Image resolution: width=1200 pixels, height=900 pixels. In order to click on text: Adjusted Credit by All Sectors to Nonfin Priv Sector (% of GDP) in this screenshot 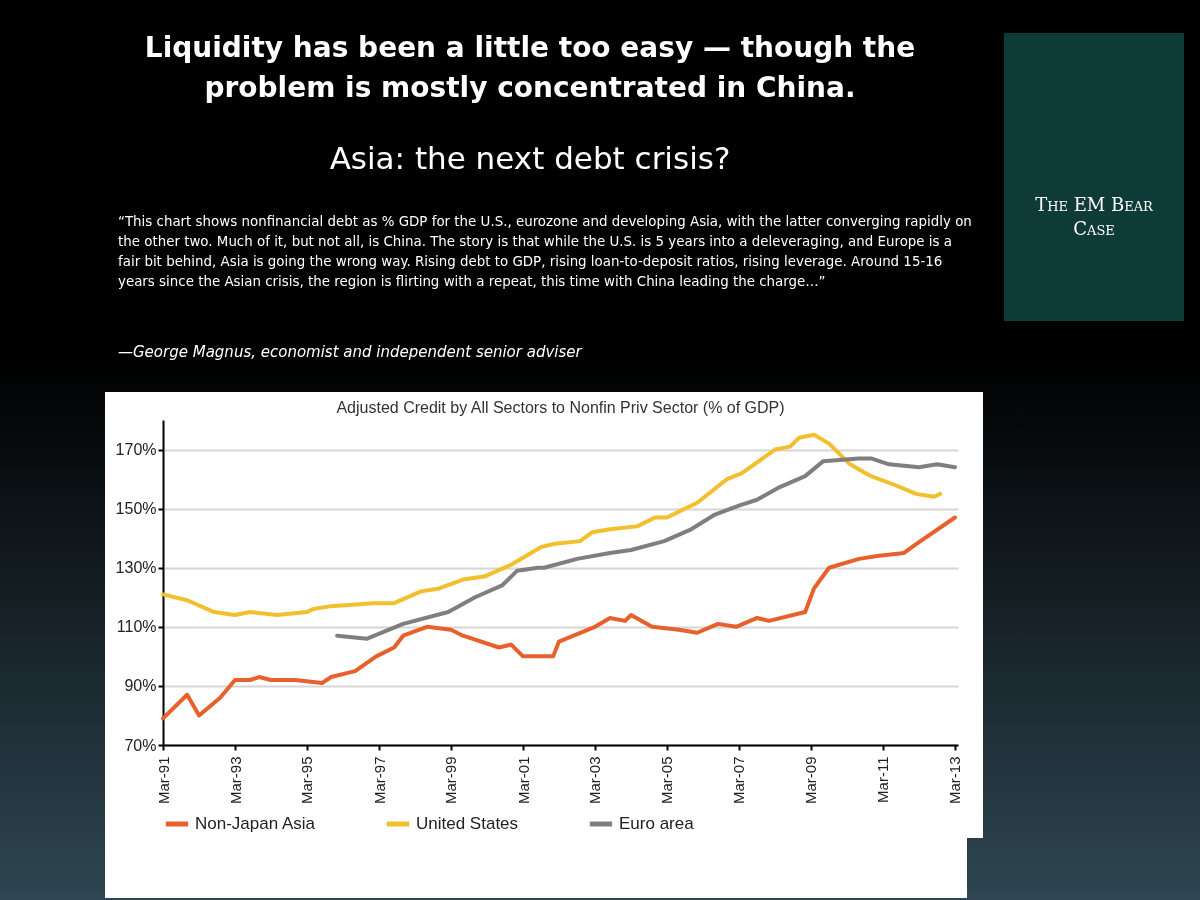, I will do `click(560, 407)`.